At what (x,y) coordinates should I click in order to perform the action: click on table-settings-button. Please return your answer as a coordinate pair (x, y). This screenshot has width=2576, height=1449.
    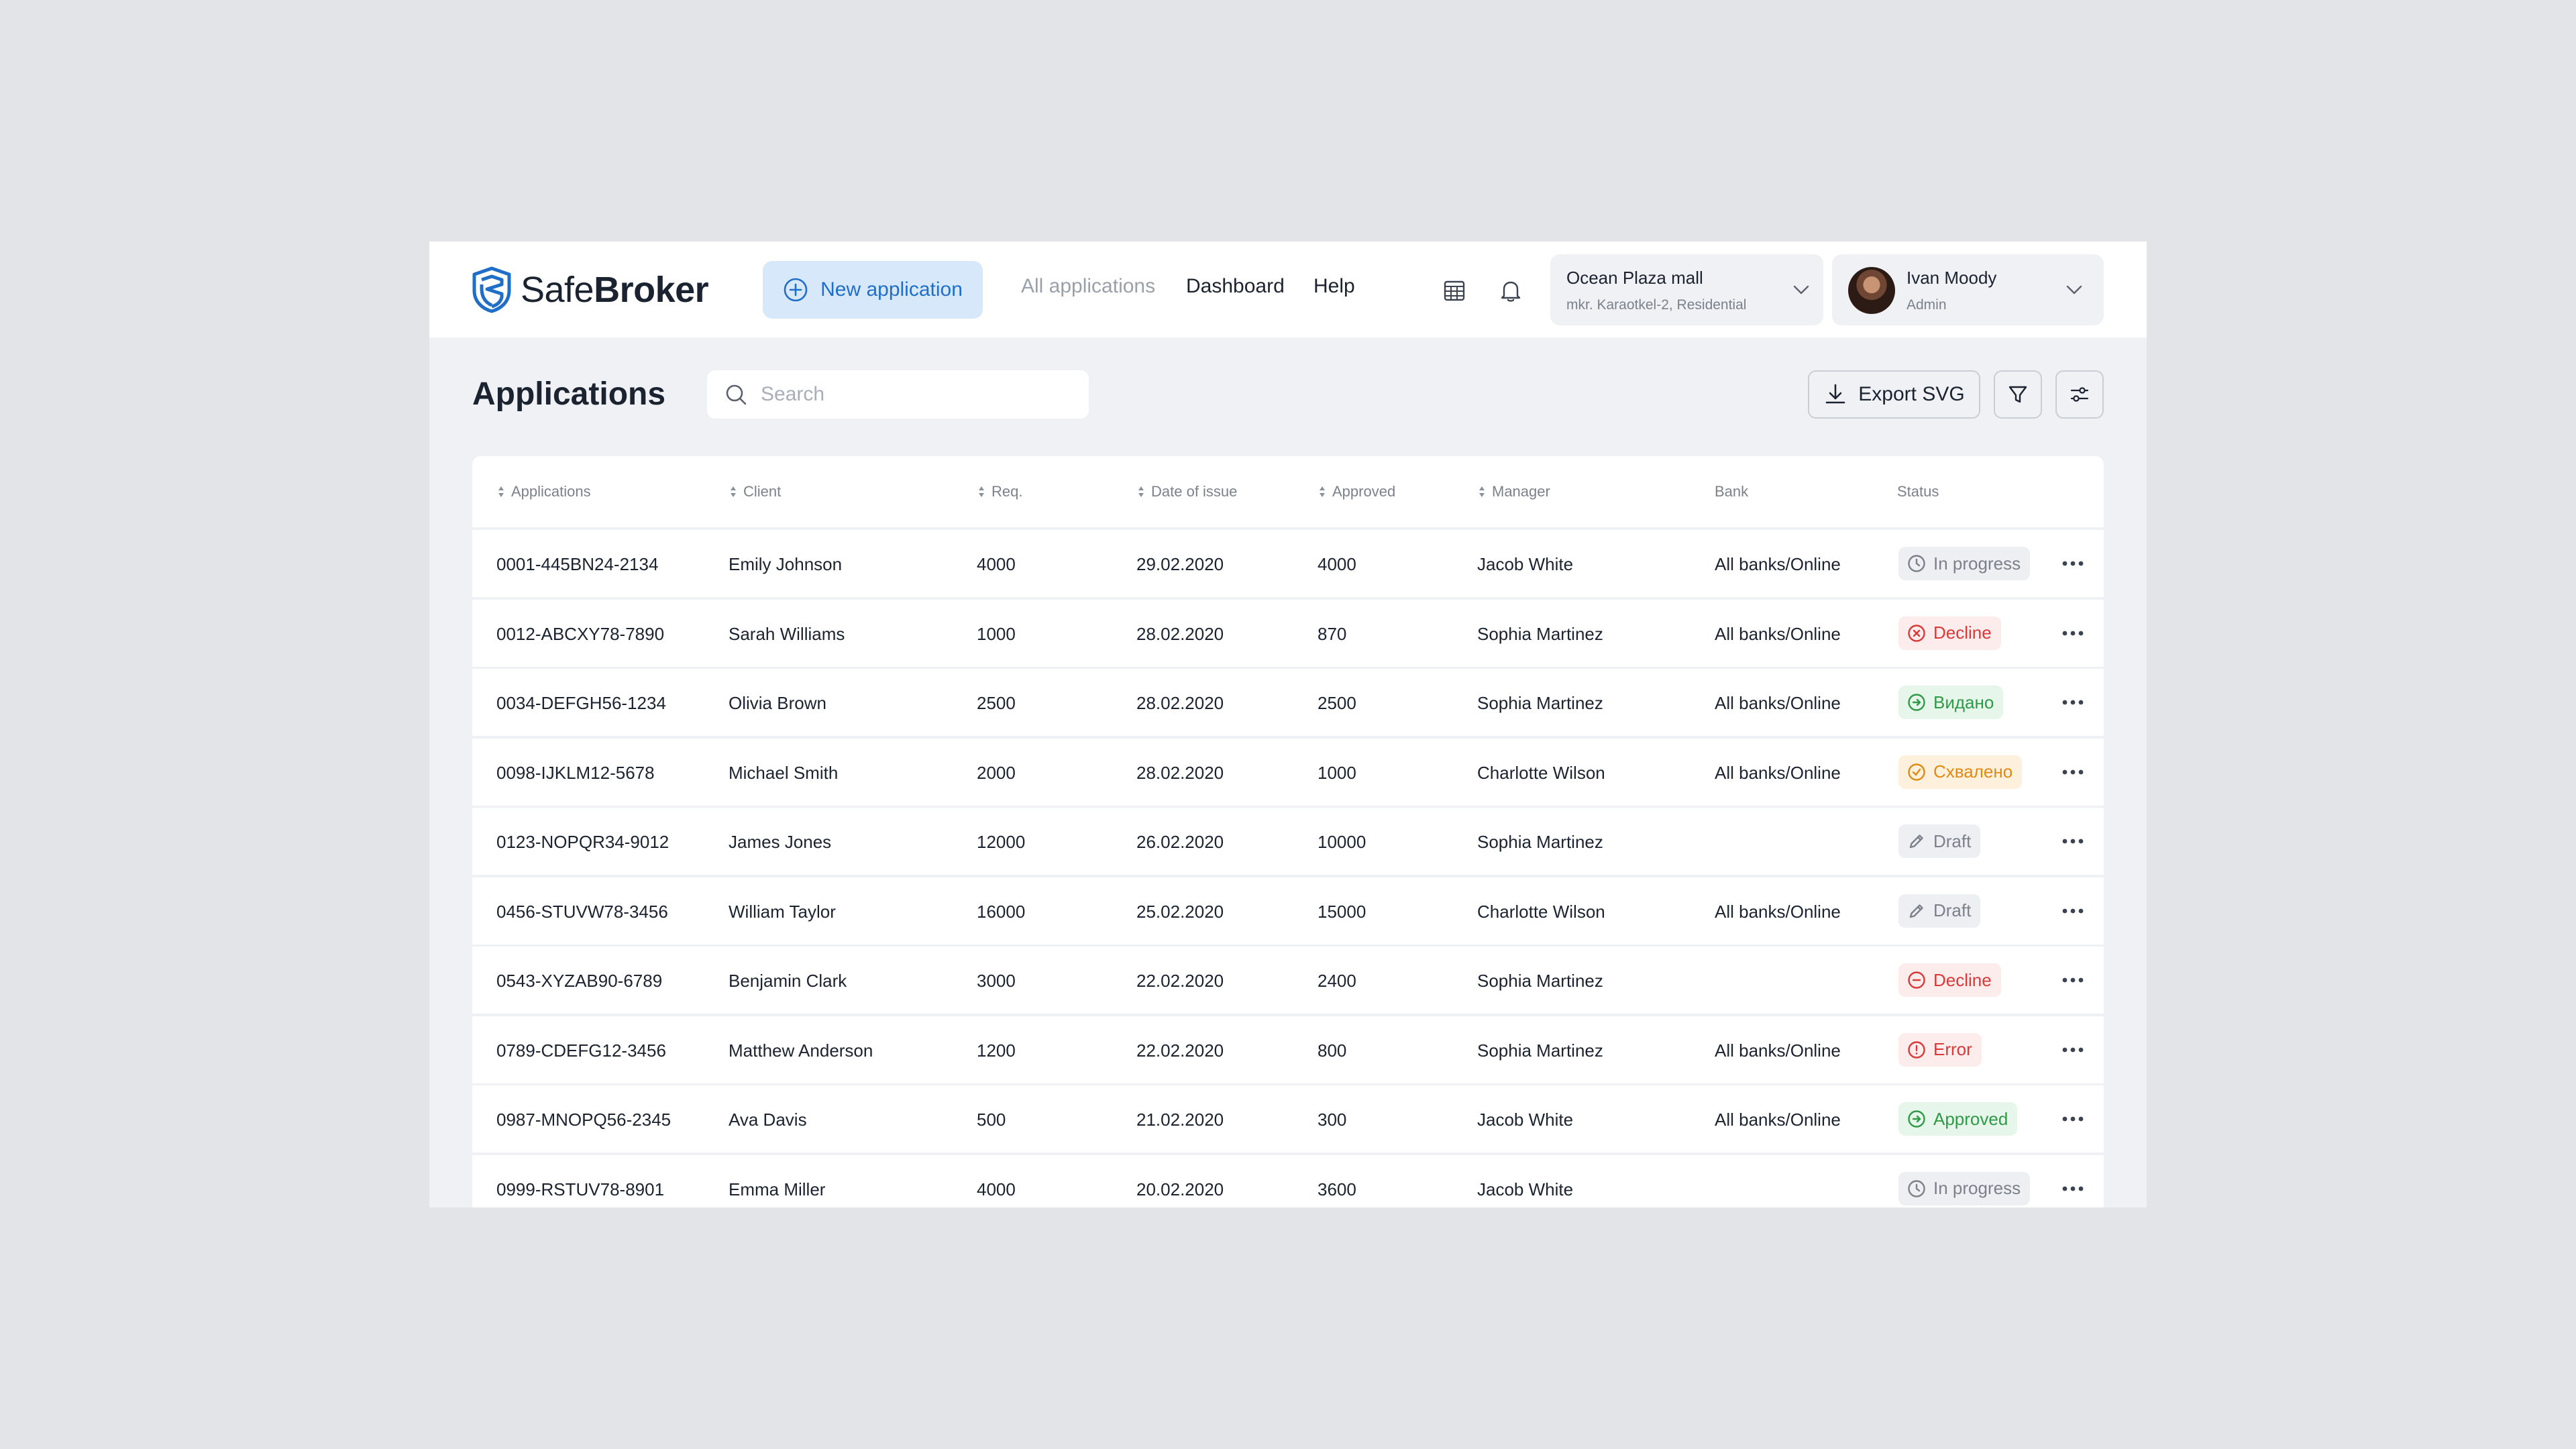
    Looking at the image, I should click on (2079, 394).